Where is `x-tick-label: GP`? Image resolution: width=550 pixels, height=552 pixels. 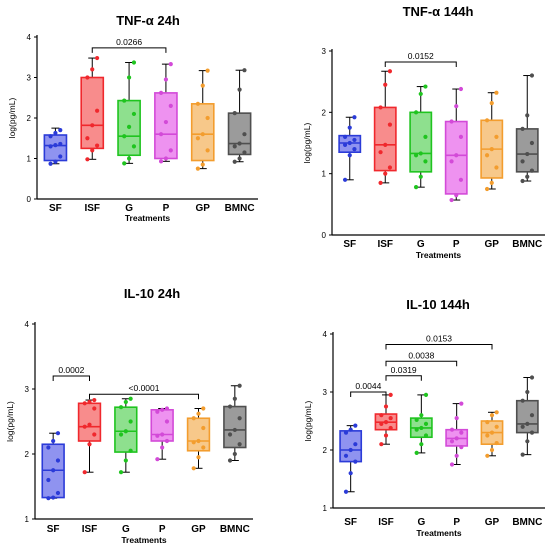
x-tick-label: GP is located at coordinates (198, 529).